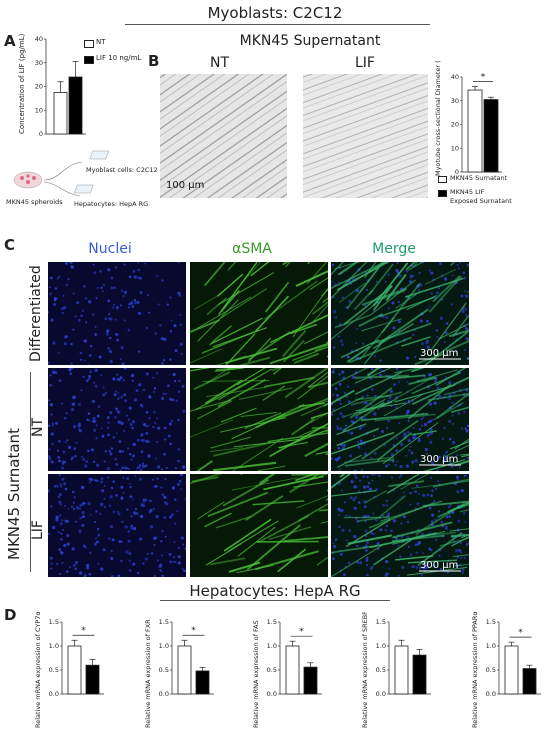 Image resolution: width=550 pixels, height=739 pixels. What do you see at coordinates (511, 670) in the screenshot?
I see `bar-control` at bounding box center [511, 670].